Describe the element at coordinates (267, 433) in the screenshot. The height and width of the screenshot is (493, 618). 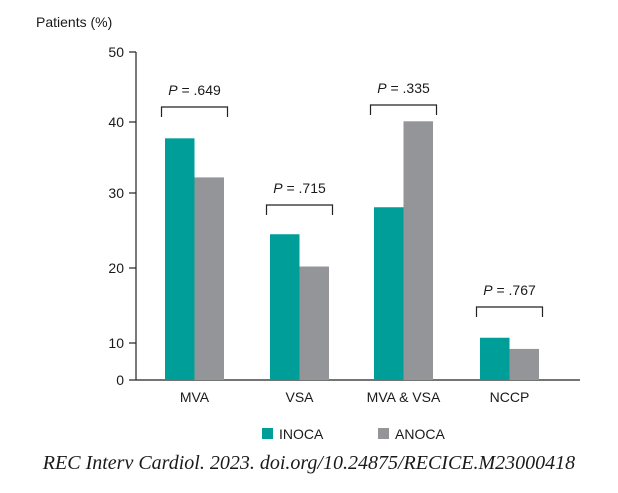
I see `legend-swatch-inoca` at that location.